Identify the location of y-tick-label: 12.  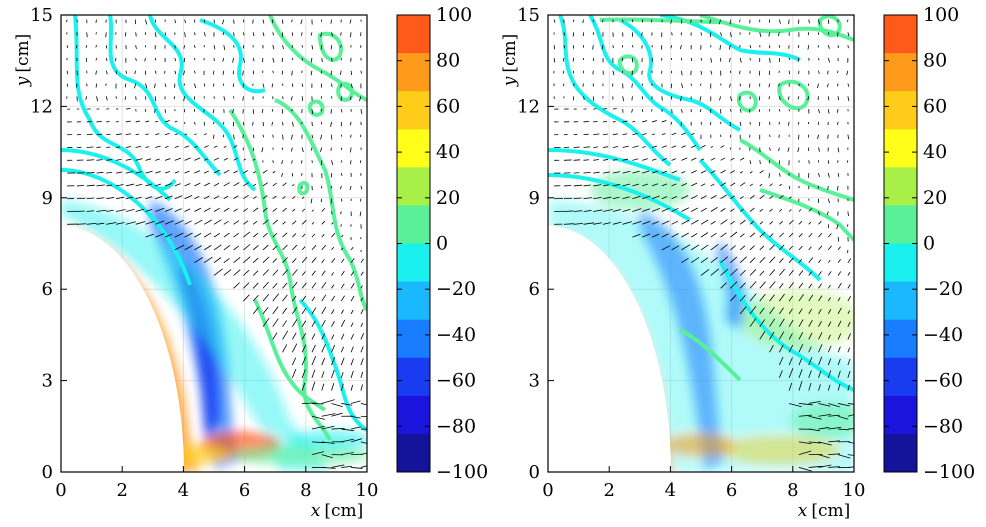
(528, 106).